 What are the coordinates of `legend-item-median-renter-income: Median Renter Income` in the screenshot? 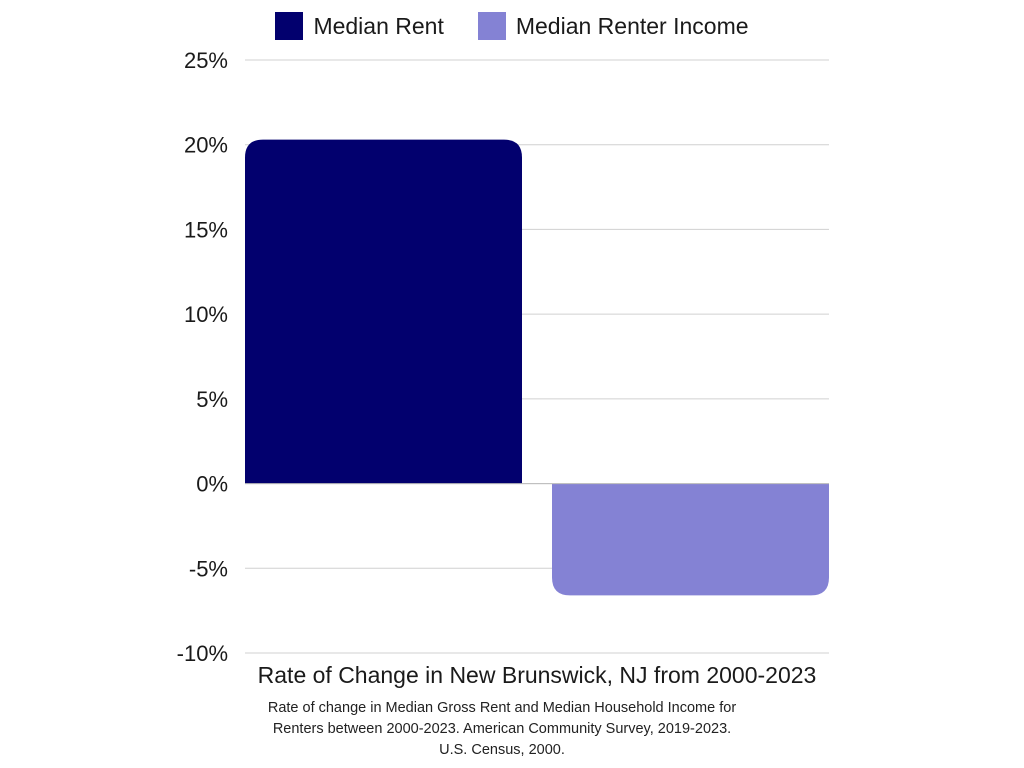 It's located at (613, 26).